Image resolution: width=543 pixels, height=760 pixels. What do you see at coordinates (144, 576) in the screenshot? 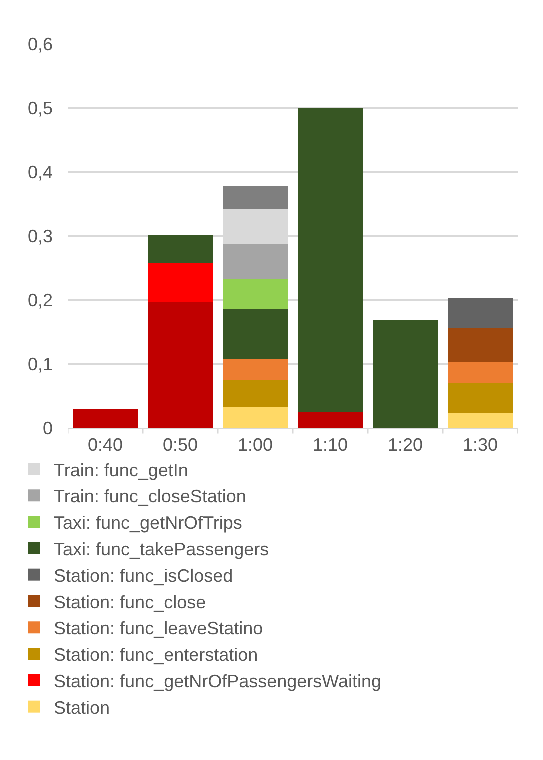
I see `legend-label: Station: func_isClosed` at bounding box center [144, 576].